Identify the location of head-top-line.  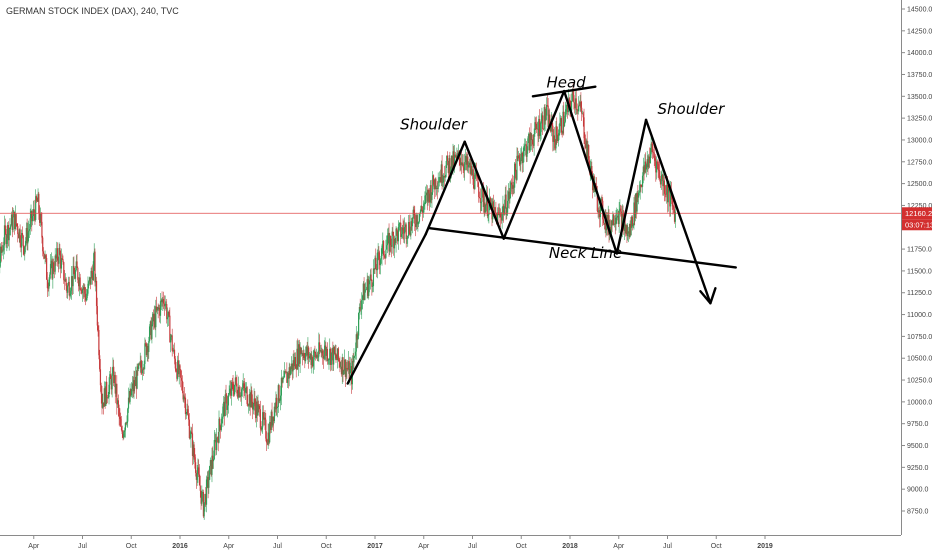
(564, 91).